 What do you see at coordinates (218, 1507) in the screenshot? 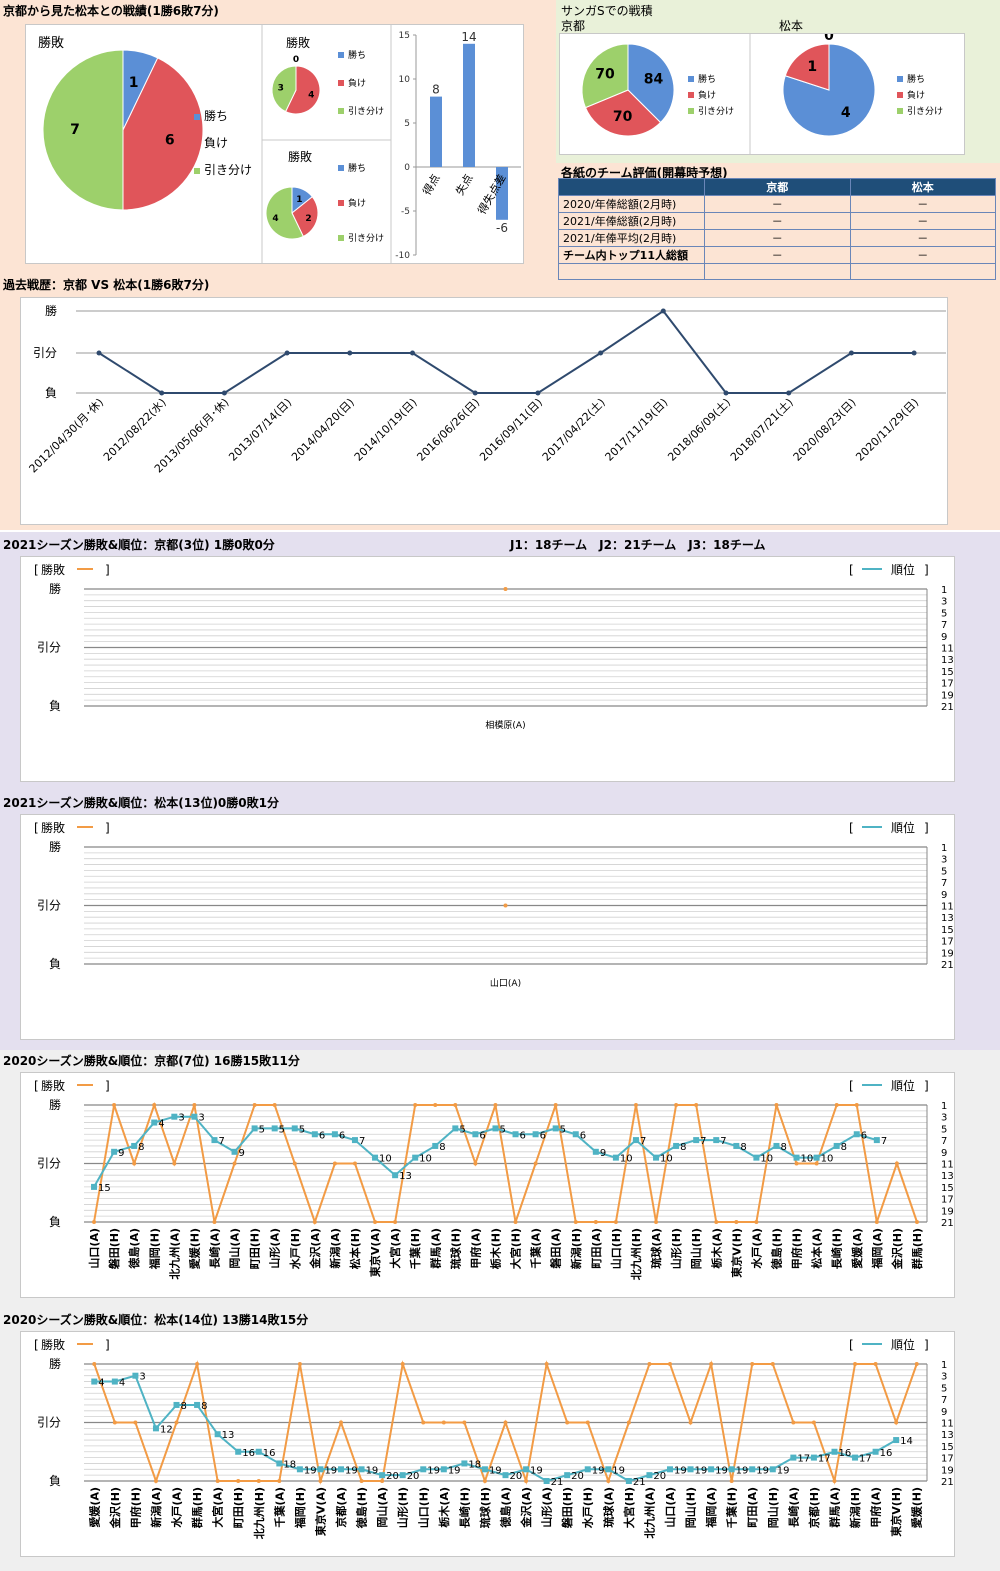
I see `season-category-label: 大宮(A)` at bounding box center [218, 1507].